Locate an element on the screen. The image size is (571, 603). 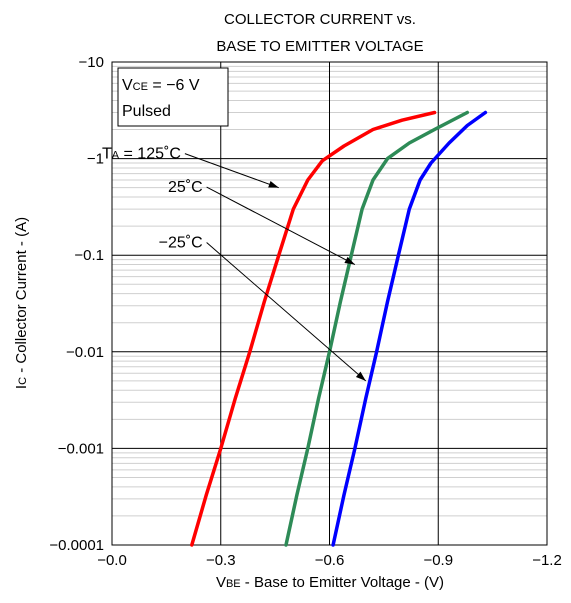
series-label-2: −25˚C is located at coordinates (181, 243).